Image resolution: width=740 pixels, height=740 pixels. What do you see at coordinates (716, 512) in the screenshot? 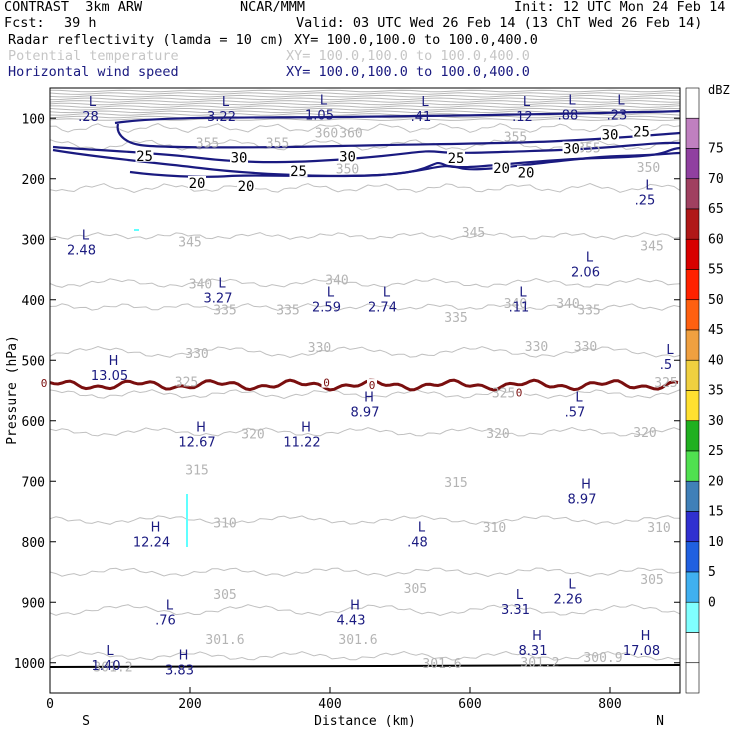
I see `colorbar-level-label: 15` at bounding box center [716, 512].